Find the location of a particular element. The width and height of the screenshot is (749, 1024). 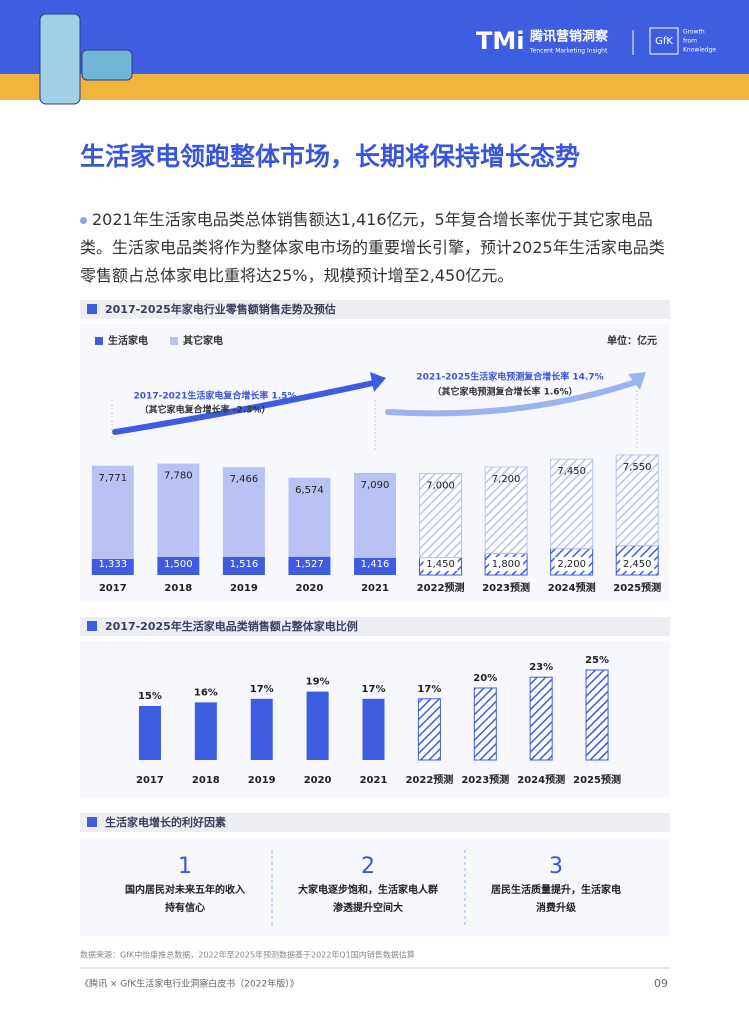

value-label: 2,450 is located at coordinates (637, 564).